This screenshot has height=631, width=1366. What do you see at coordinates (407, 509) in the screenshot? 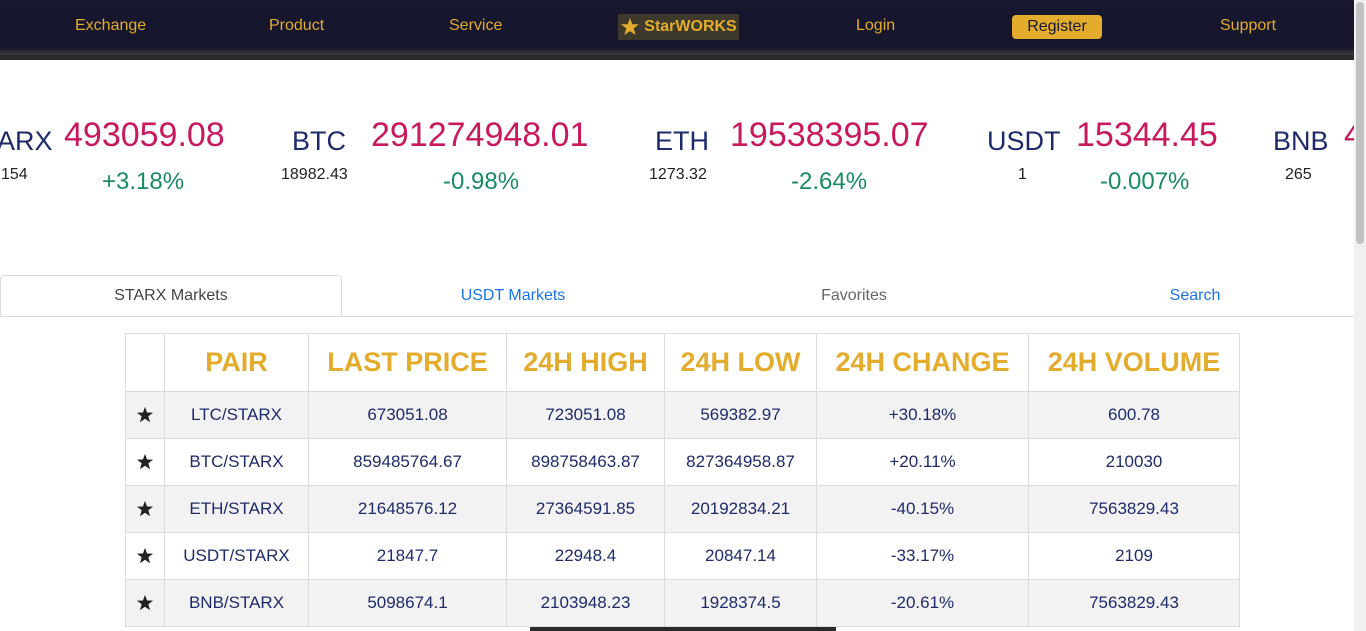
I see `last-price-cell: 21648576.12` at bounding box center [407, 509].